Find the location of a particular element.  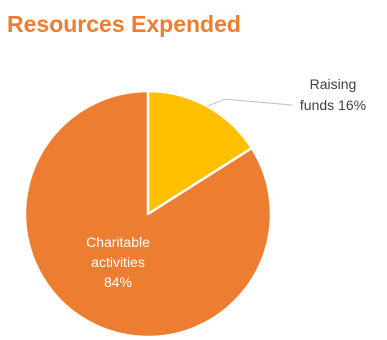

chart-title: Resources Expended is located at coordinates (124, 24).